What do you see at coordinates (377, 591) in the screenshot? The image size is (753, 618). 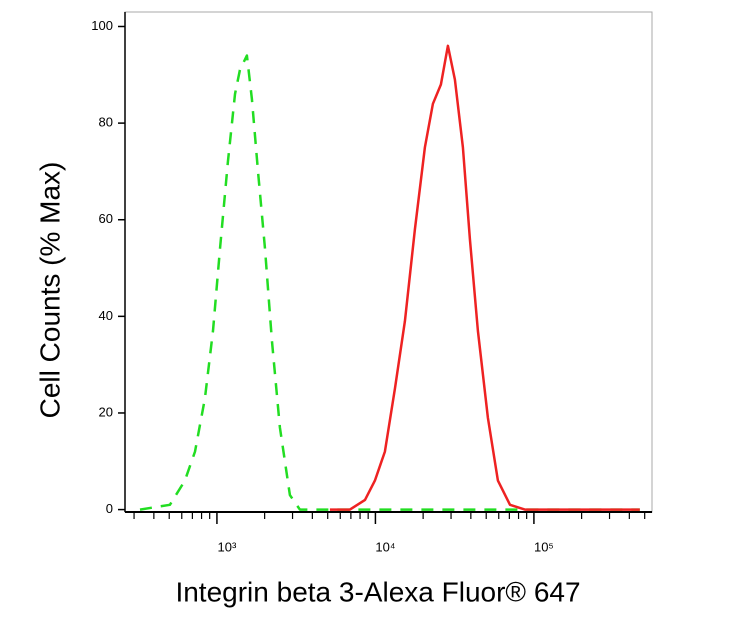 I see `x-axis-title: Integrin beta 3-Alexa Fluor® 647` at bounding box center [377, 591].